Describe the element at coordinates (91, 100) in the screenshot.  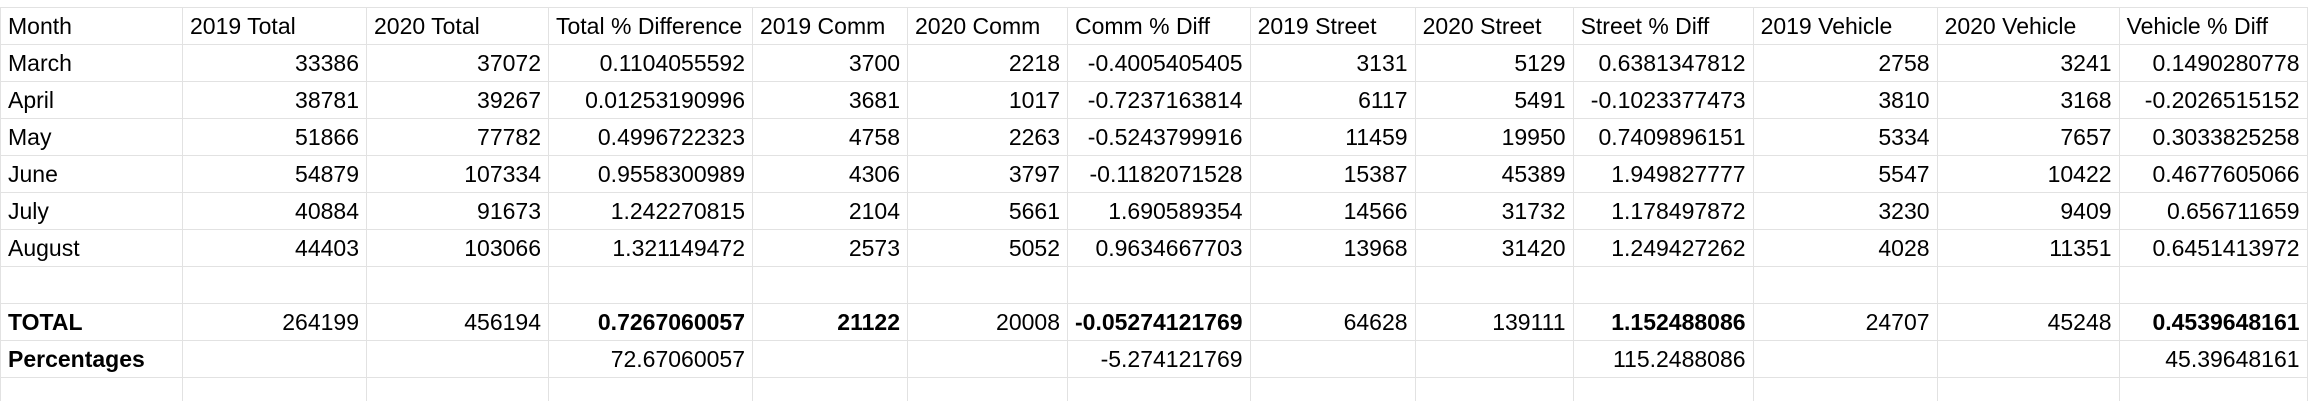
I see `row-label: April` at that location.